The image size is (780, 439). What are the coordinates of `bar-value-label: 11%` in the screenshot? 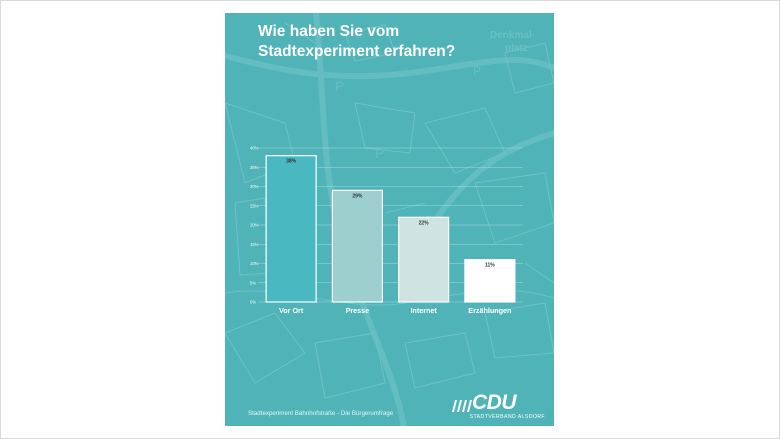 It's located at (490, 266).